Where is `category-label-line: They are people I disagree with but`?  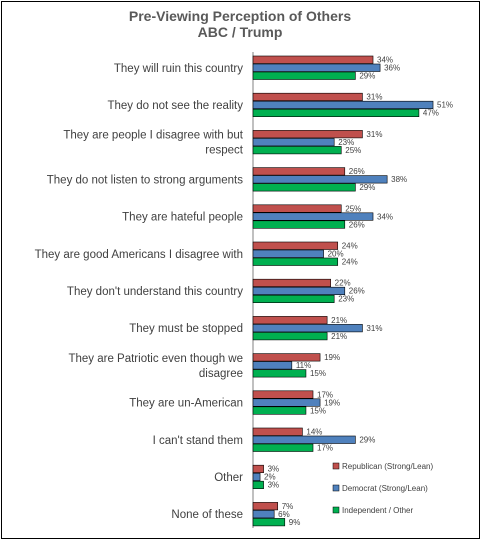
category-label-line: They are people I disagree with but is located at coordinates (153, 136).